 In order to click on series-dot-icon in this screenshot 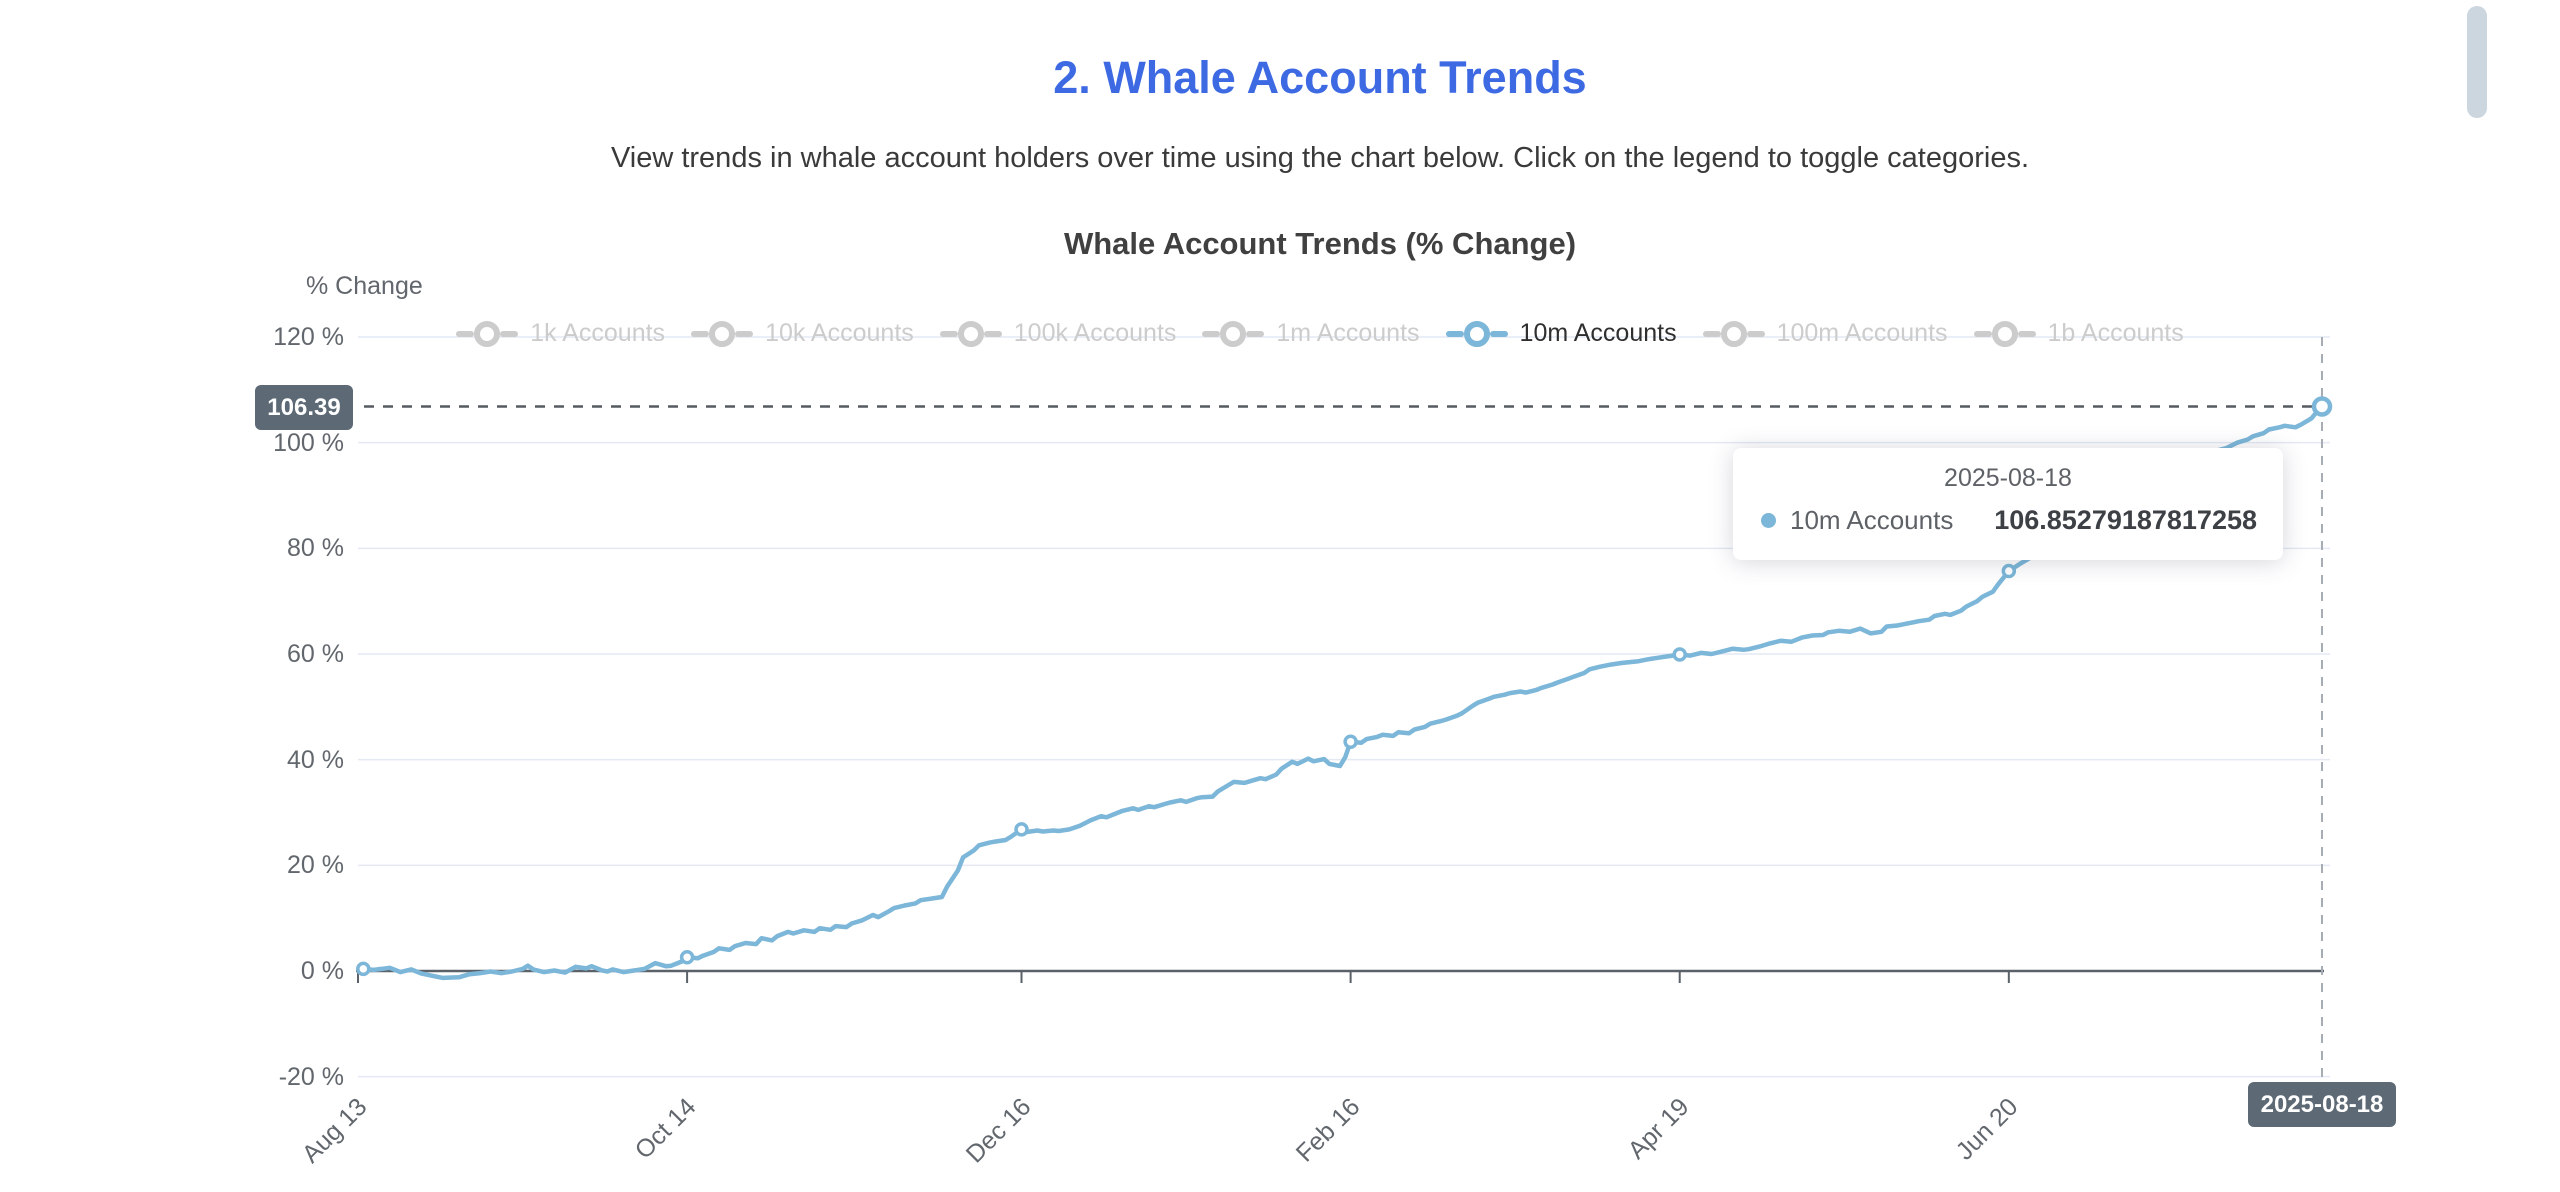, I will do `click(1768, 520)`.